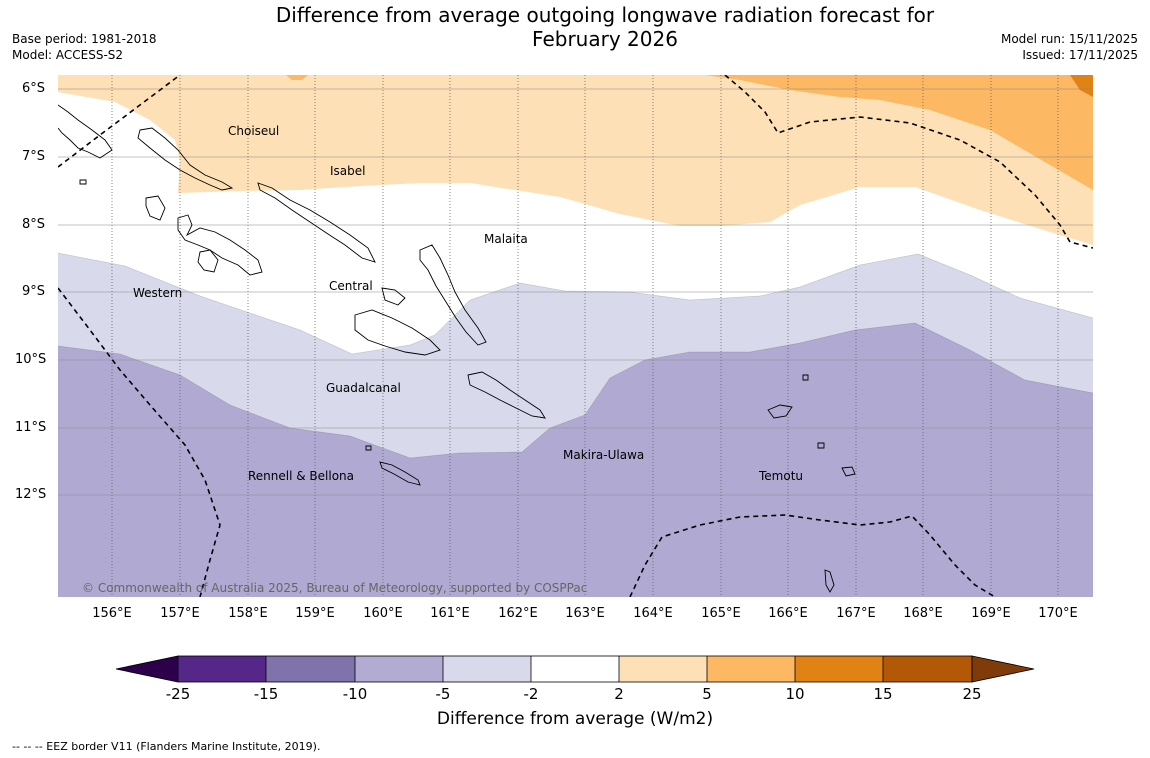  What do you see at coordinates (316, 222) in the screenshot?
I see `island-isabel` at bounding box center [316, 222].